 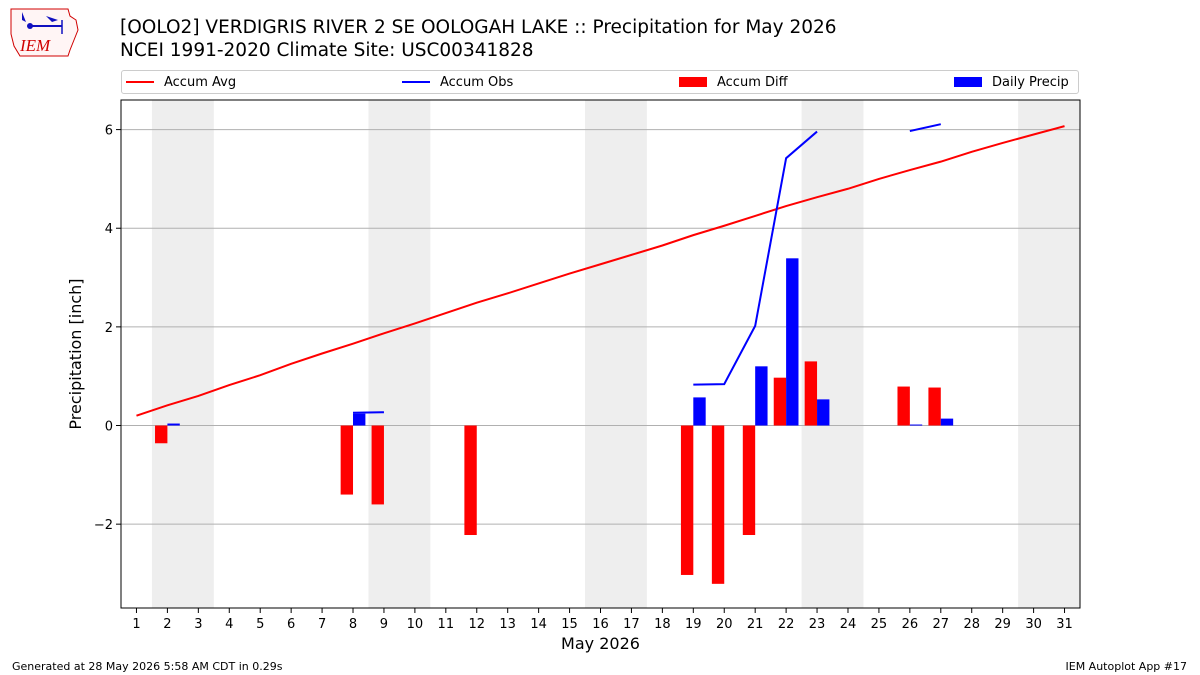 I want to click on logo-text: IEM, so click(x=35, y=45).